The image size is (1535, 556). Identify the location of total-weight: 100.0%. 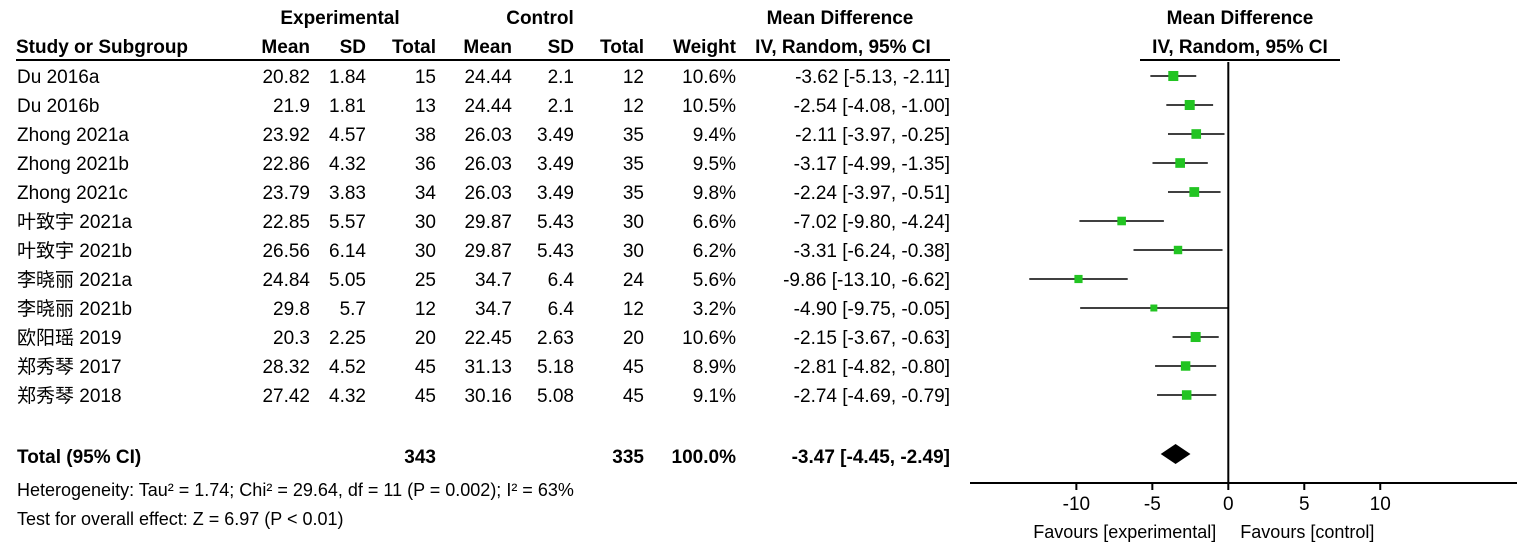
(703, 457).